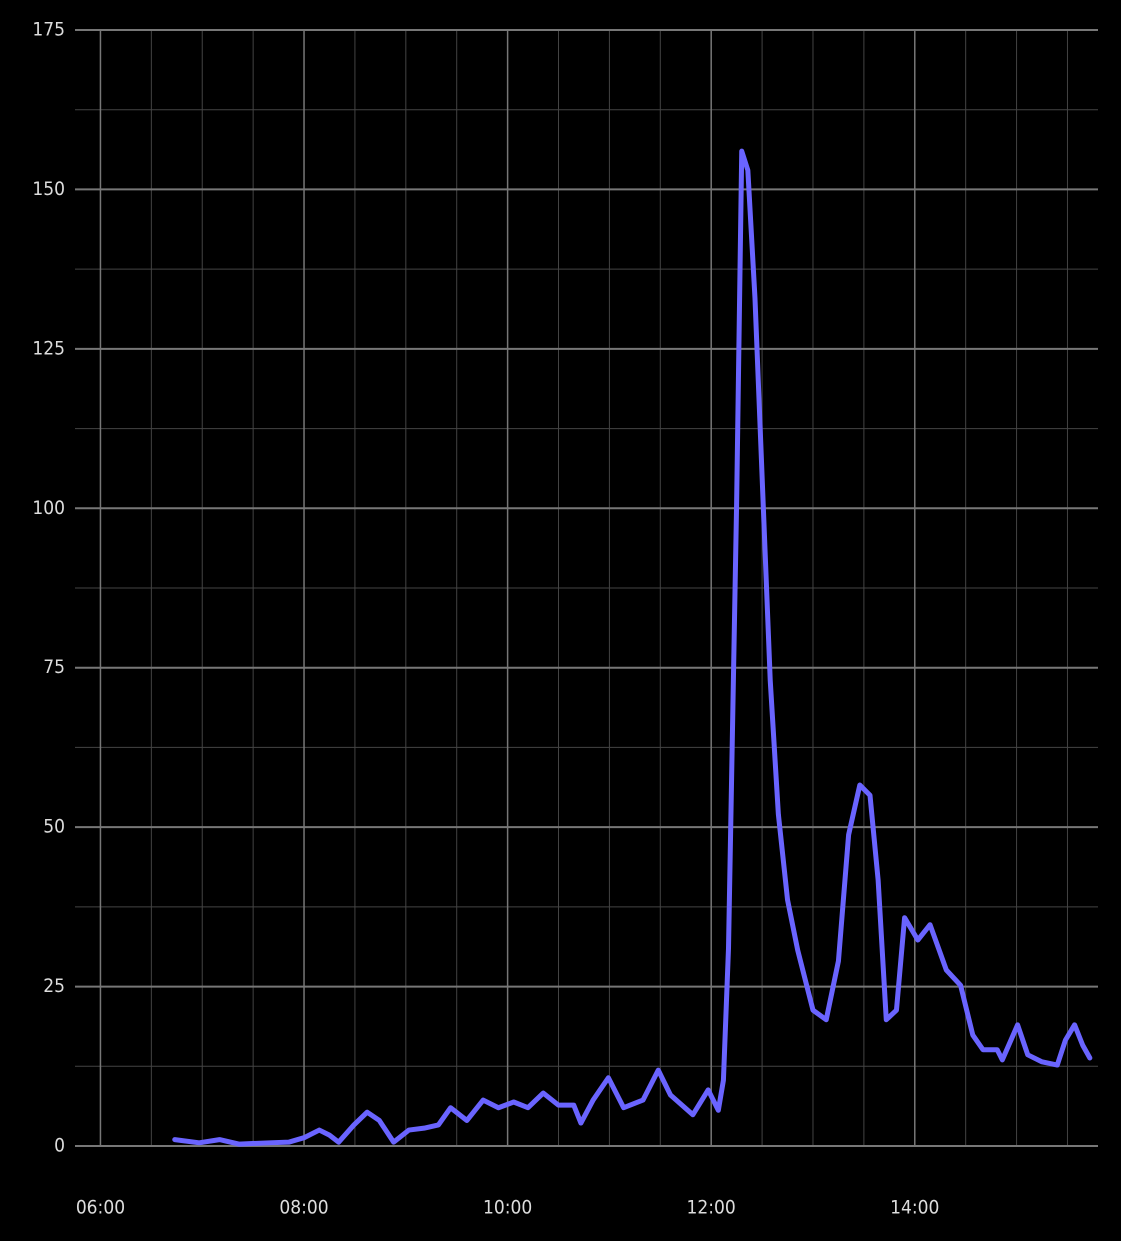  I want to click on x-tick-label: 10:00, so click(507, 1208).